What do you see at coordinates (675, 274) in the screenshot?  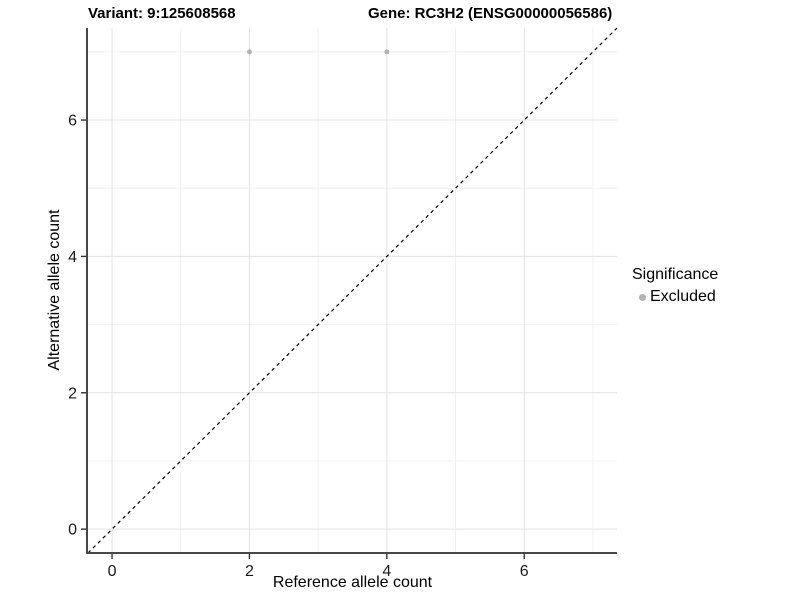 I see `legend-title: Significance` at bounding box center [675, 274].